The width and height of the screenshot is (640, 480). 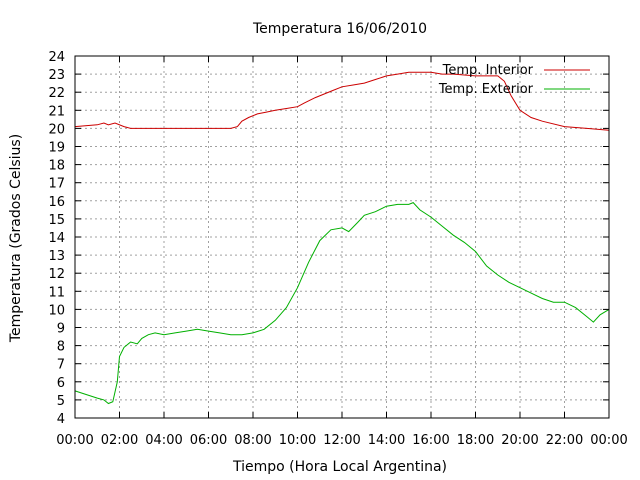 I want to click on y-tick-label: 19, so click(x=56, y=148).